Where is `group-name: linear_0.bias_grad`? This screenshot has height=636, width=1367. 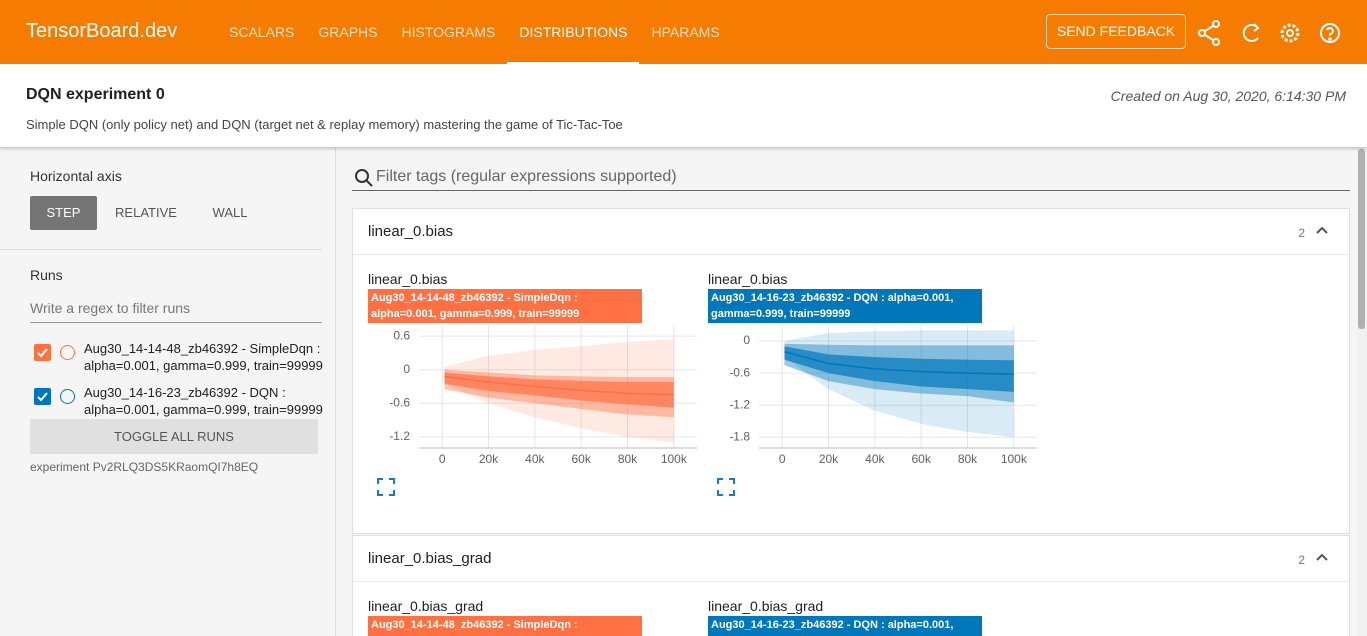
group-name: linear_0.bias_grad is located at coordinates (430, 558).